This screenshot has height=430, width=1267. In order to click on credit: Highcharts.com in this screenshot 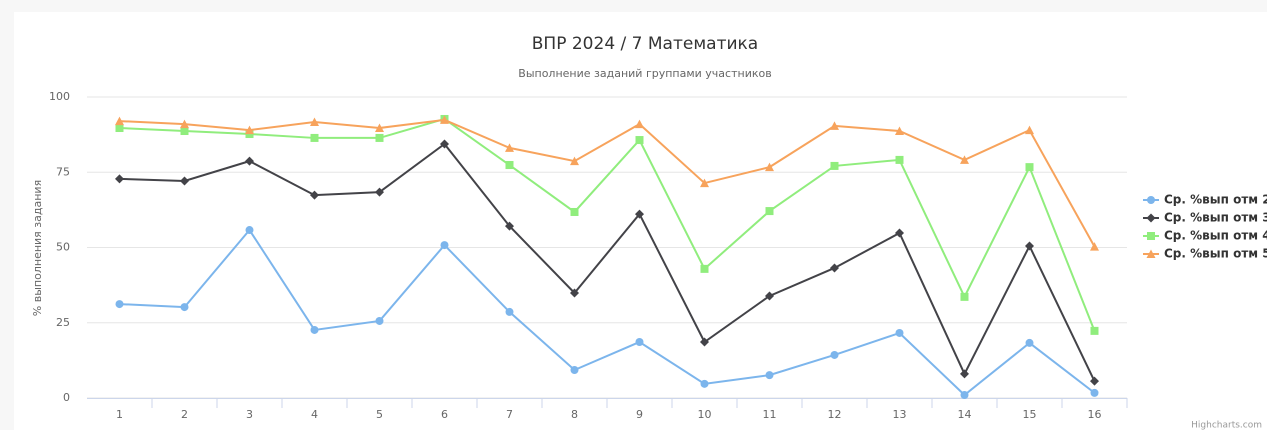, I will do `click(1226, 425)`.